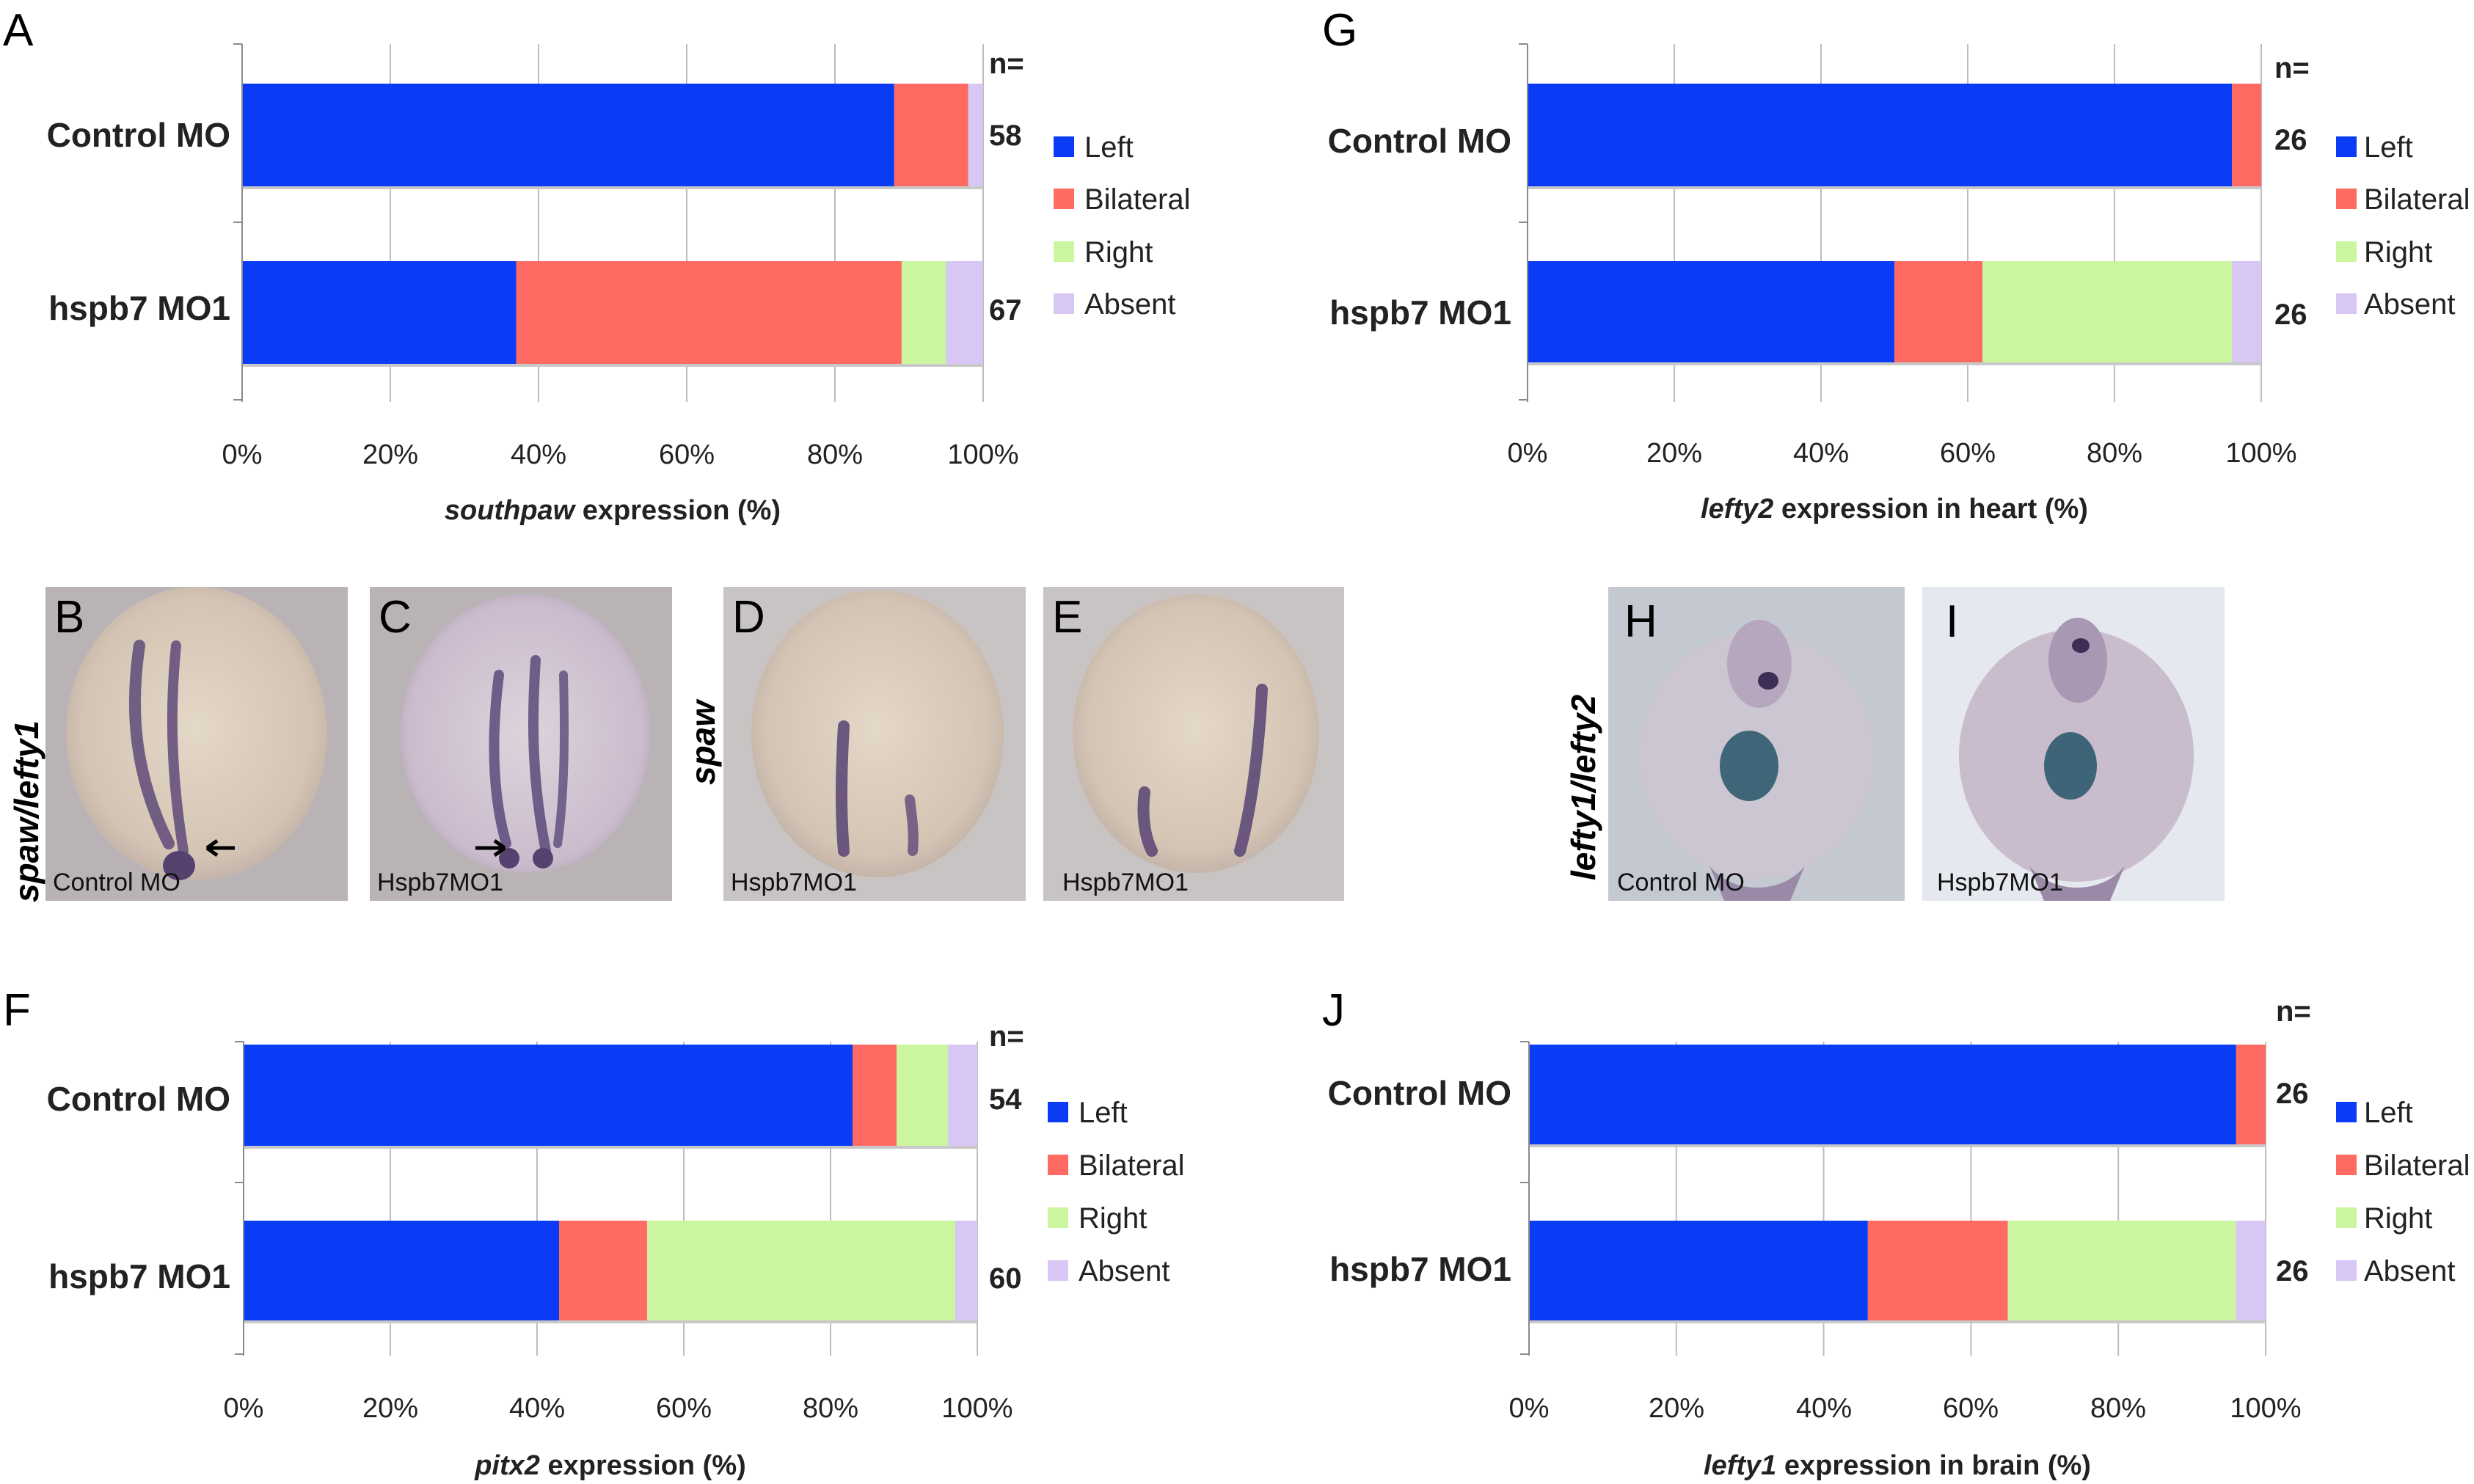 Image resolution: width=2474 pixels, height=1484 pixels. I want to click on bar-segment-left-control-mo, so click(548, 1095).